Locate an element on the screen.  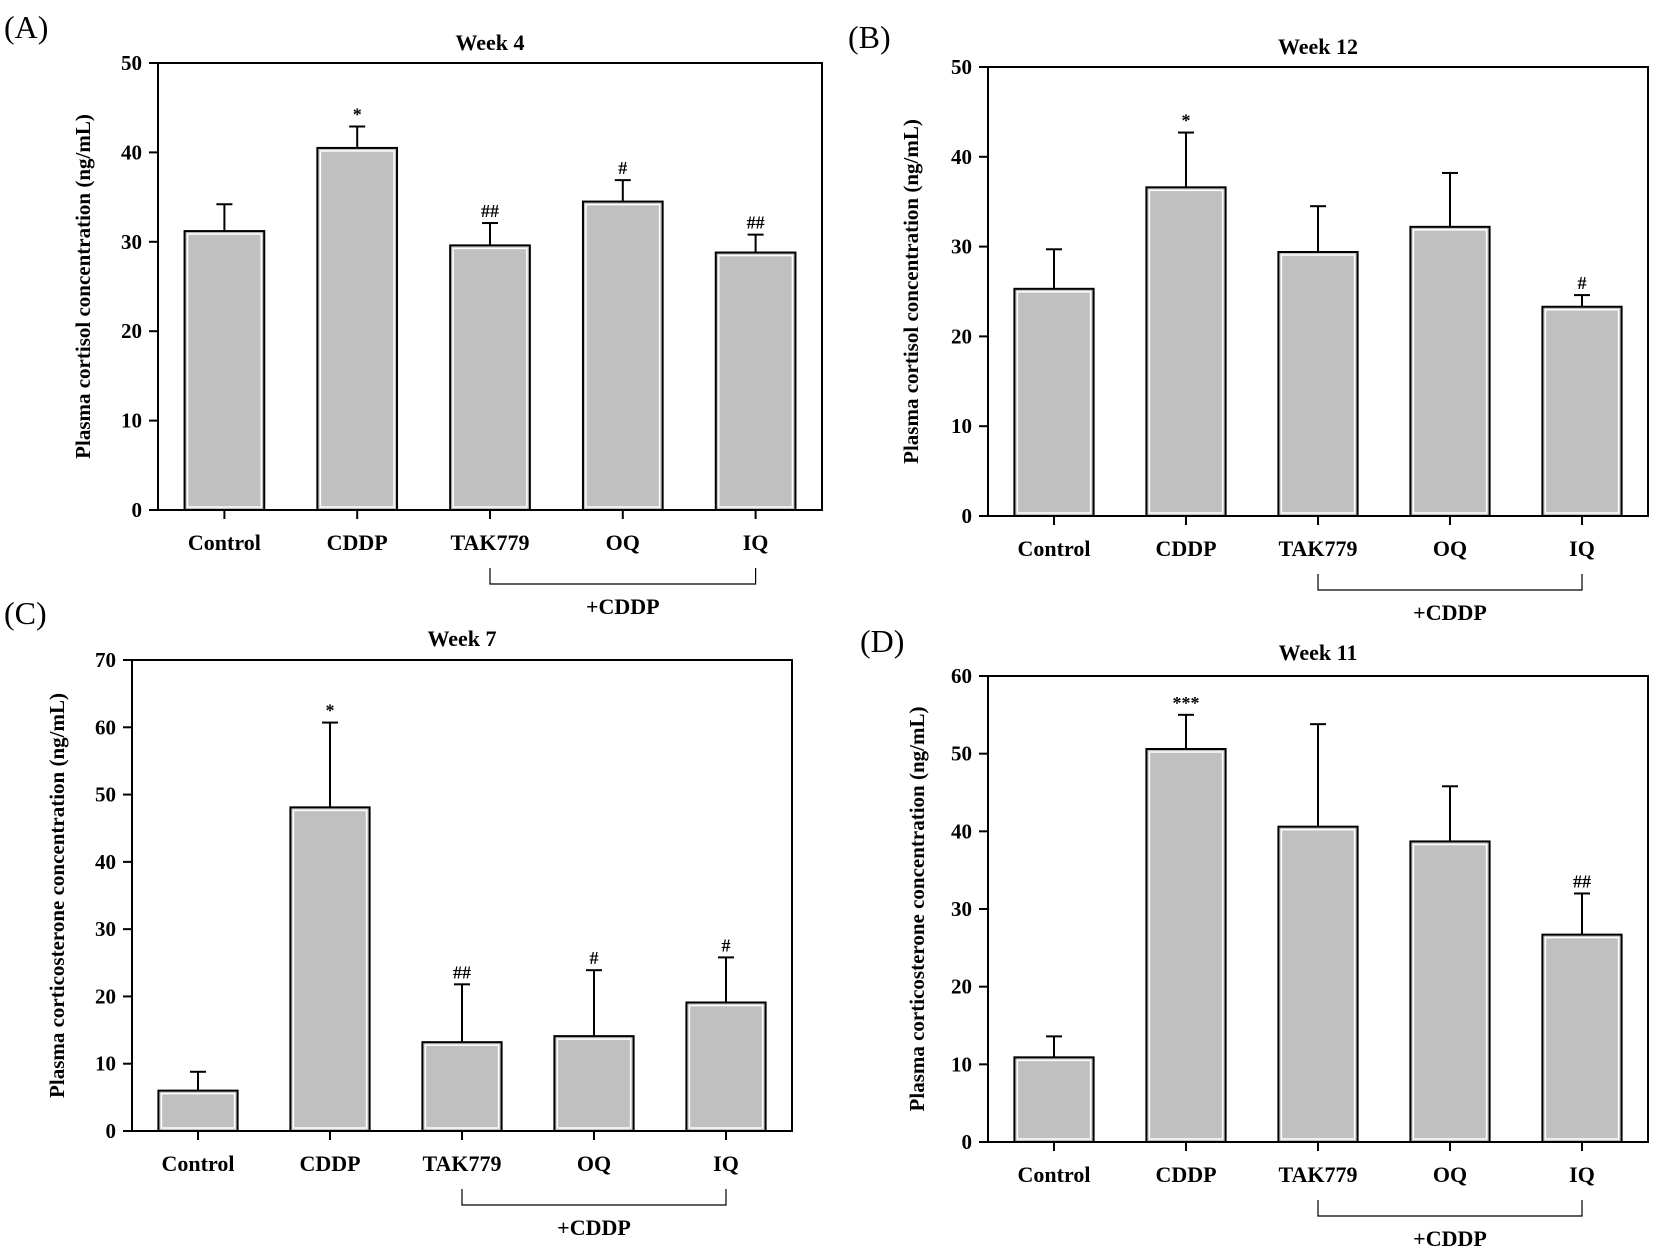
panel-label: (C) is located at coordinates (25, 613).